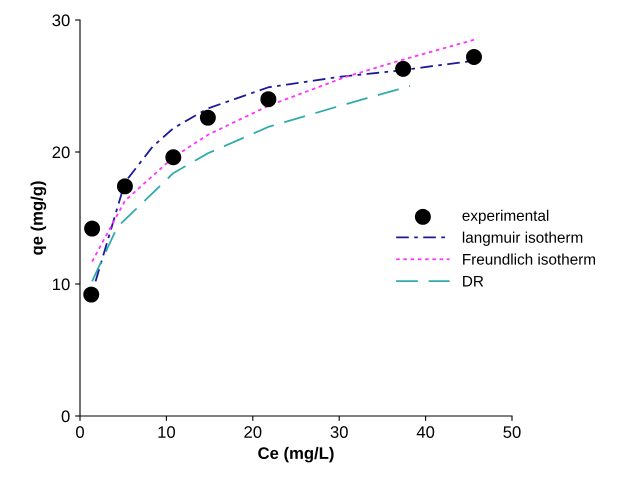 This screenshot has width=621, height=487. I want to click on x-tick-label: 30, so click(339, 432).